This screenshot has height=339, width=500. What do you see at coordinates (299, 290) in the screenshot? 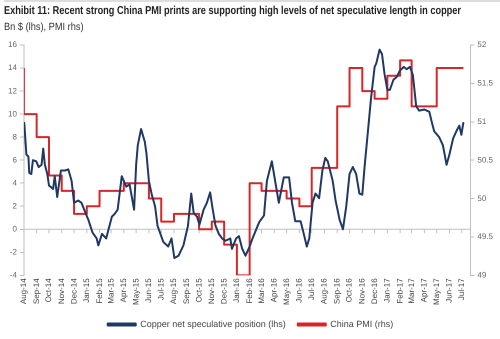
I see `x-tick-label: Jun-16` at bounding box center [299, 290].